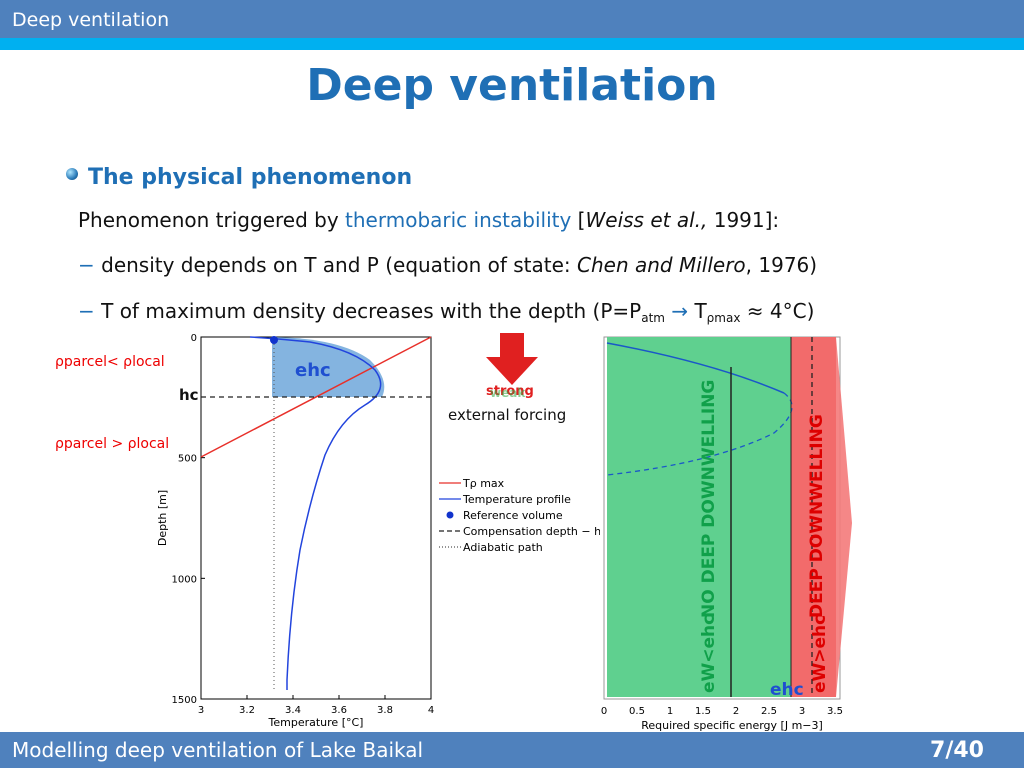 This screenshot has width=1024, height=768. What do you see at coordinates (293, 710) in the screenshot?
I see `x-tick-label: 3.4` at bounding box center [293, 710].